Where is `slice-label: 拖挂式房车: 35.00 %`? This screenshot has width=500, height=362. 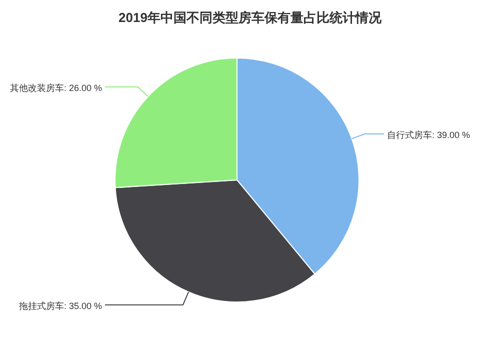
slice-label: 拖挂式房车: 35.00 % is located at coordinates (60, 305).